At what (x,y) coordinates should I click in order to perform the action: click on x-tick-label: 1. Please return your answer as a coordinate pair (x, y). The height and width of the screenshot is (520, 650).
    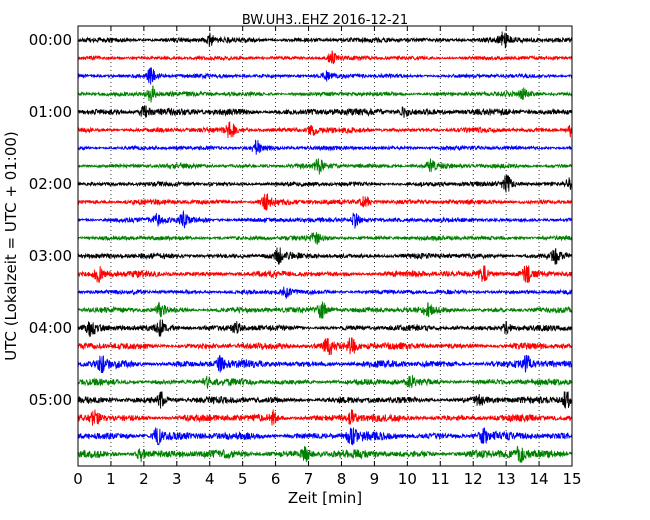
    Looking at the image, I should click on (111, 479).